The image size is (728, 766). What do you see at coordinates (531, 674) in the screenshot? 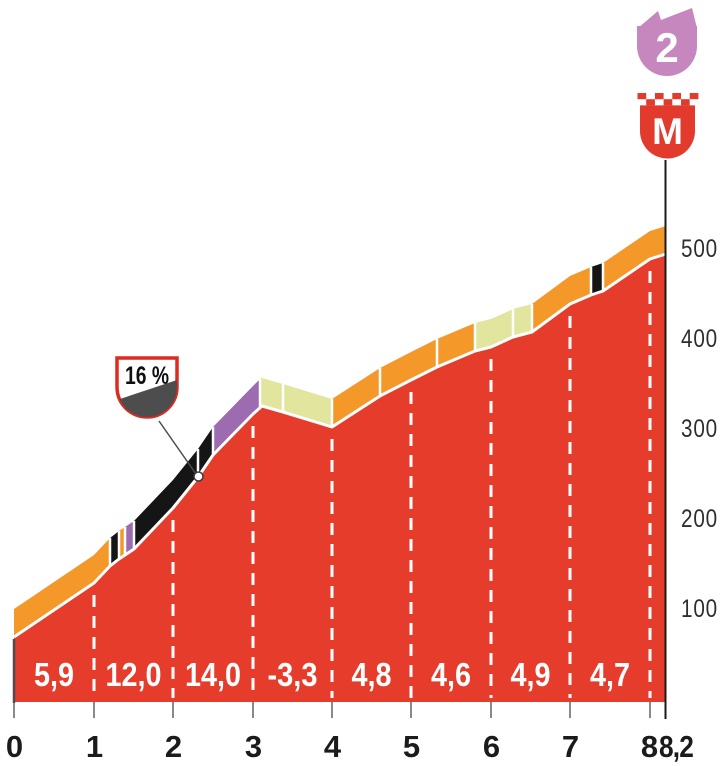
I see `gradient-label: 4,9` at bounding box center [531, 674].